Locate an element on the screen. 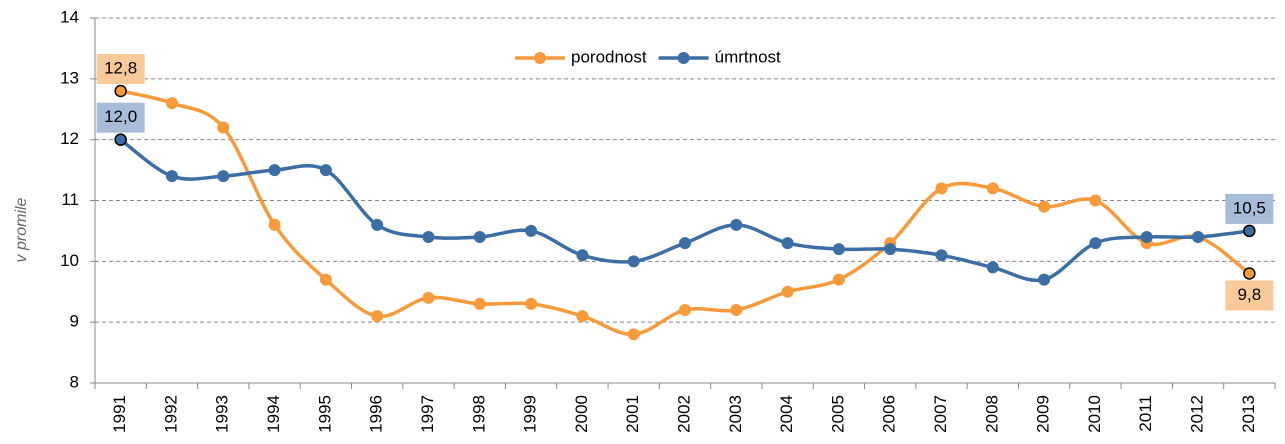 This screenshot has height=444, width=1285. x-tick-label: 1997 is located at coordinates (427, 414).